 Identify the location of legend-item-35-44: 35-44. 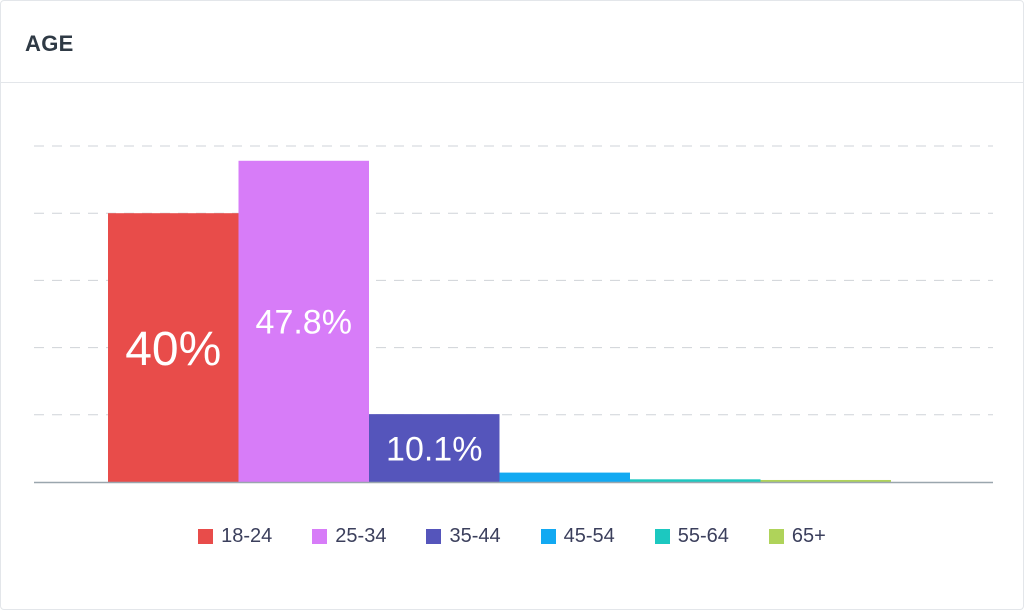
(463, 536).